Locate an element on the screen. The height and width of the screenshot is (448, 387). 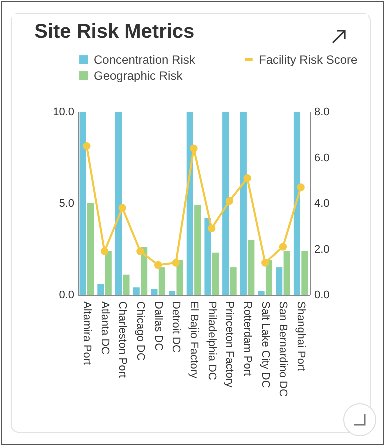
x-tick-label: Detroit DC is located at coordinates (176, 327).